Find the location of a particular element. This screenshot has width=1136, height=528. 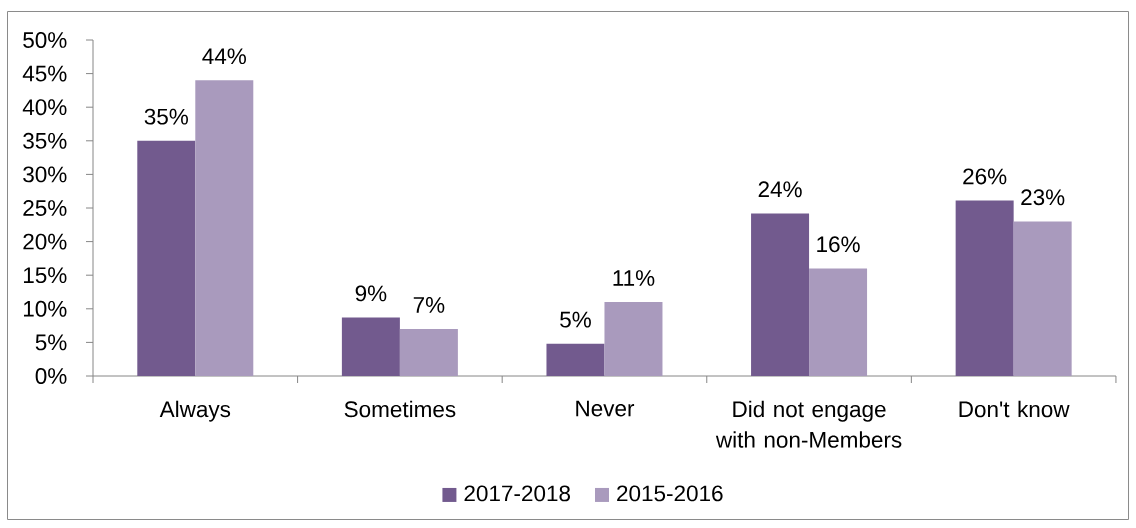

x-tick-label: Sometimes is located at coordinates (400, 409).